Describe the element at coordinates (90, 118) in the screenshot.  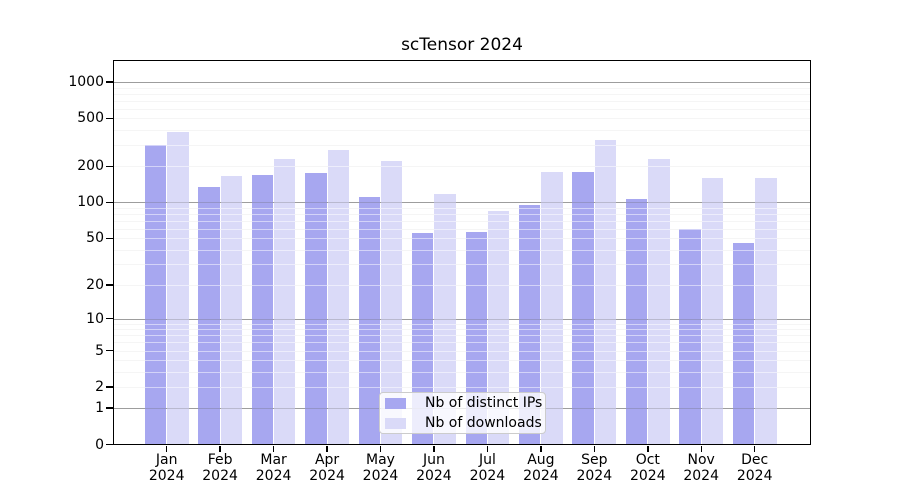
I see `y-tick-label: 500` at that location.